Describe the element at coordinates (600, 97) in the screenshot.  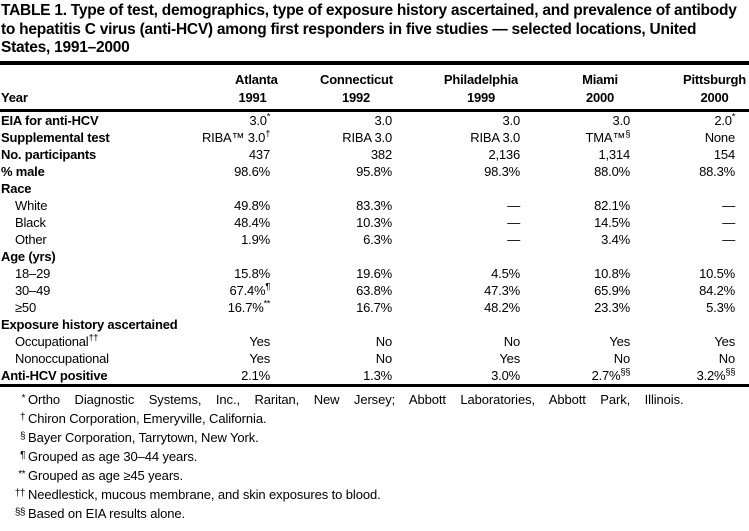
I see `column-year-miami: 2000` at that location.